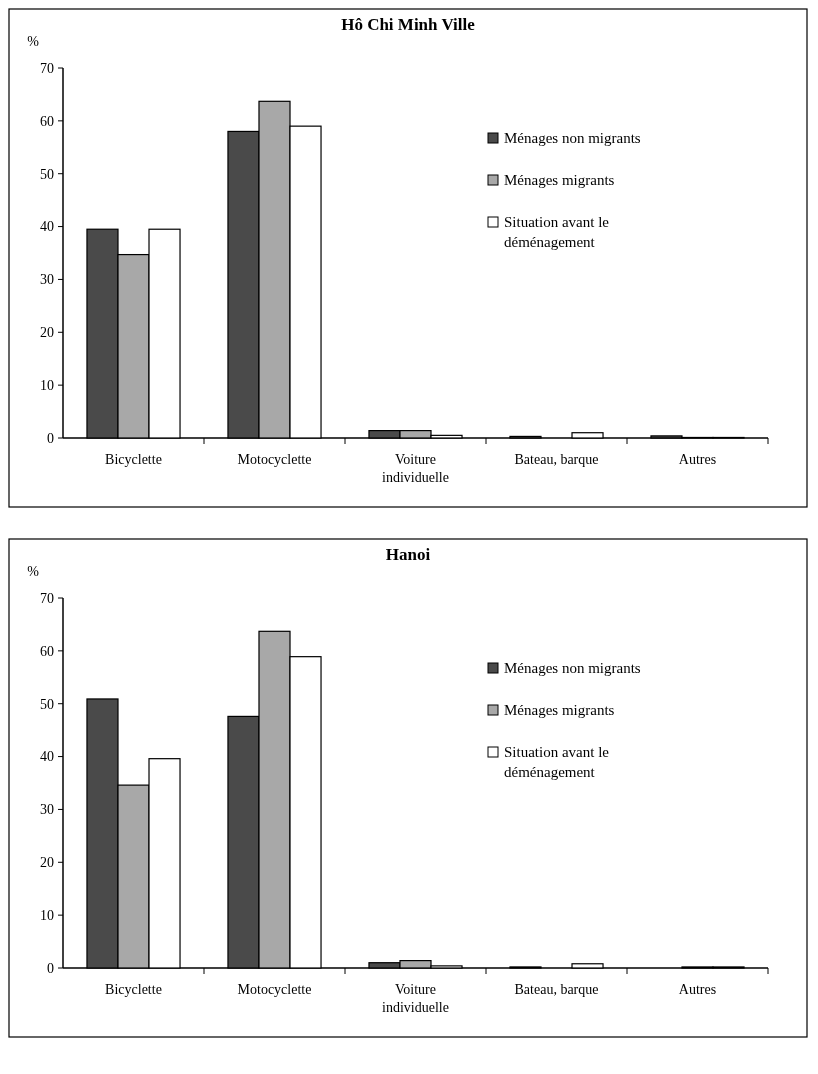 The width and height of the screenshot is (818, 1074). What do you see at coordinates (408, 554) in the screenshot?
I see `chart-title: Hanoi` at bounding box center [408, 554].